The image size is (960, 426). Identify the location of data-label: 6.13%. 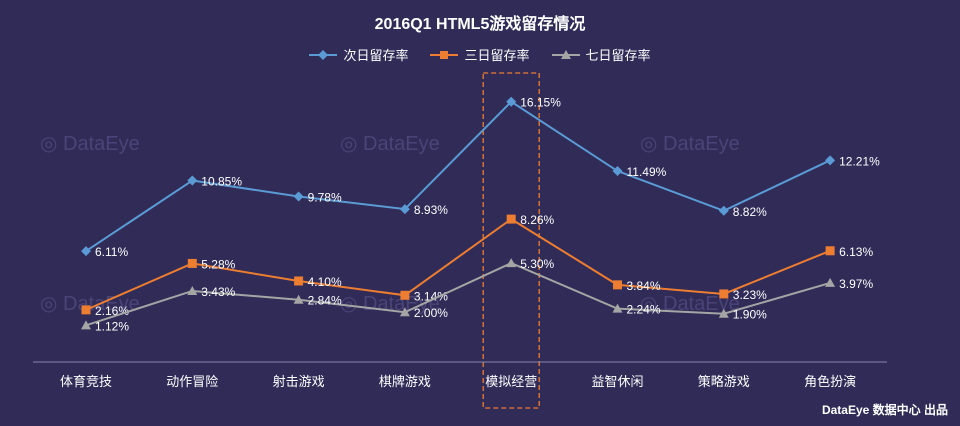
(856, 252).